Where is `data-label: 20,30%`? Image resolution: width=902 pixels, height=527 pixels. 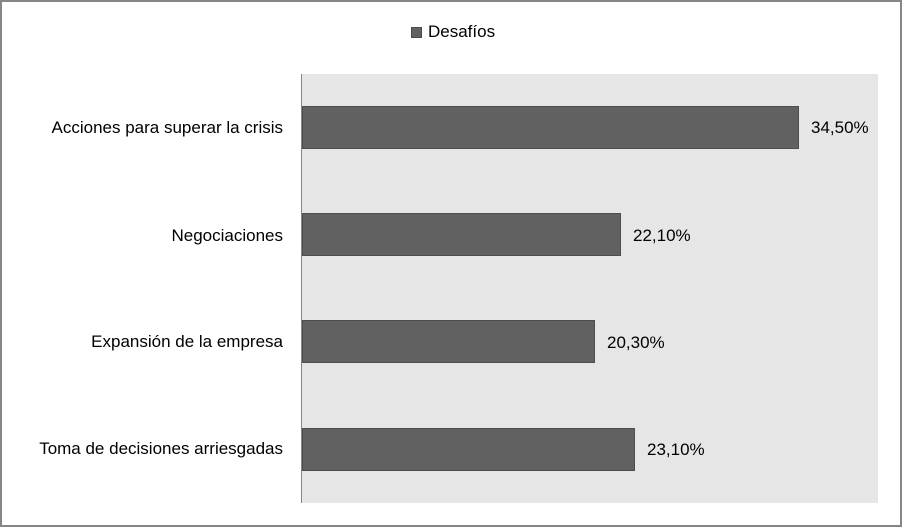
data-label: 20,30% is located at coordinates (636, 342).